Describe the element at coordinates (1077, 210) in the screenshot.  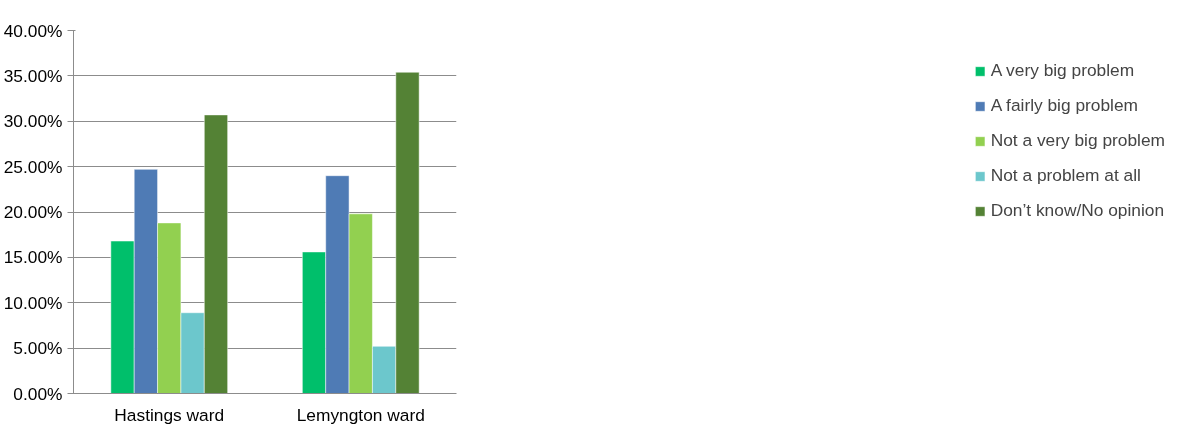
I see `legend-label: Don’t know/No opinion` at that location.